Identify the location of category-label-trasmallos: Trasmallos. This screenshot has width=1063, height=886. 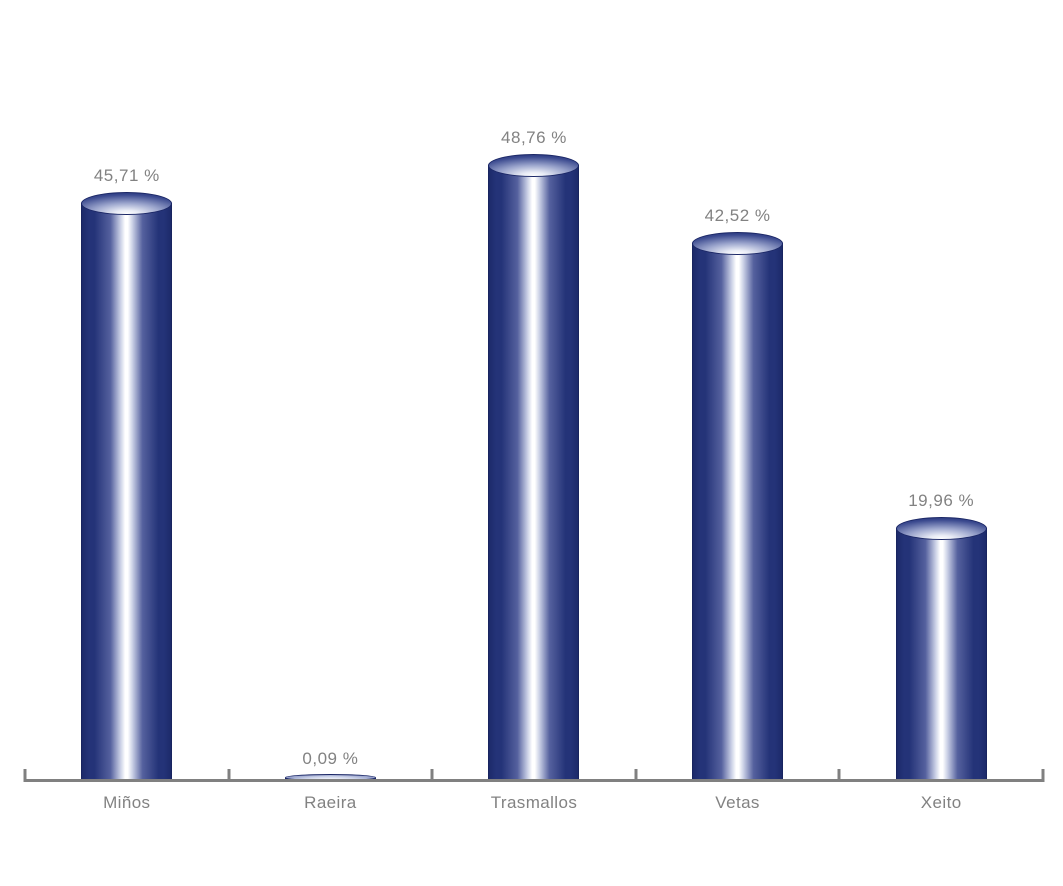
(534, 802).